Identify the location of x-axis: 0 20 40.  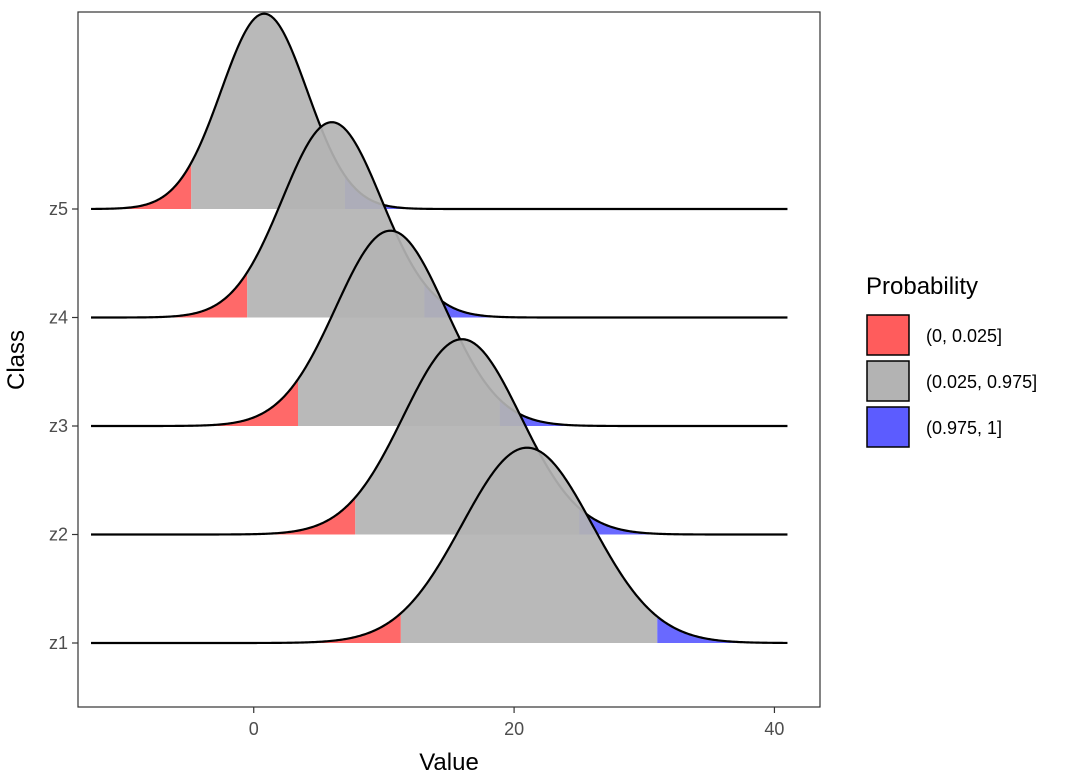
(516, 723).